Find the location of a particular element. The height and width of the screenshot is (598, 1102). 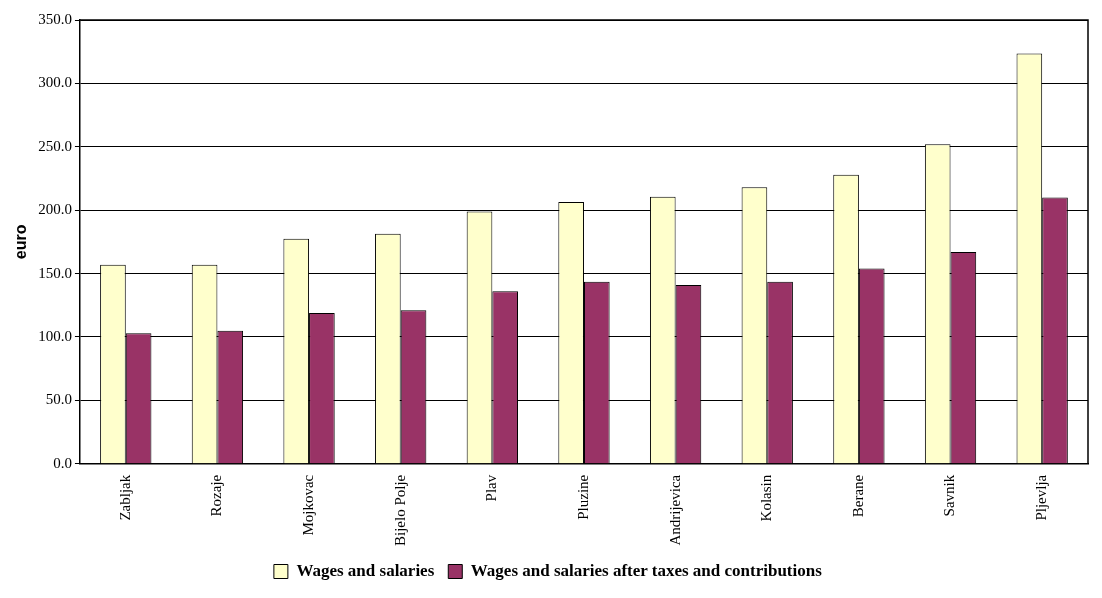

legend-label: Wages and salaries is located at coordinates (365, 570).